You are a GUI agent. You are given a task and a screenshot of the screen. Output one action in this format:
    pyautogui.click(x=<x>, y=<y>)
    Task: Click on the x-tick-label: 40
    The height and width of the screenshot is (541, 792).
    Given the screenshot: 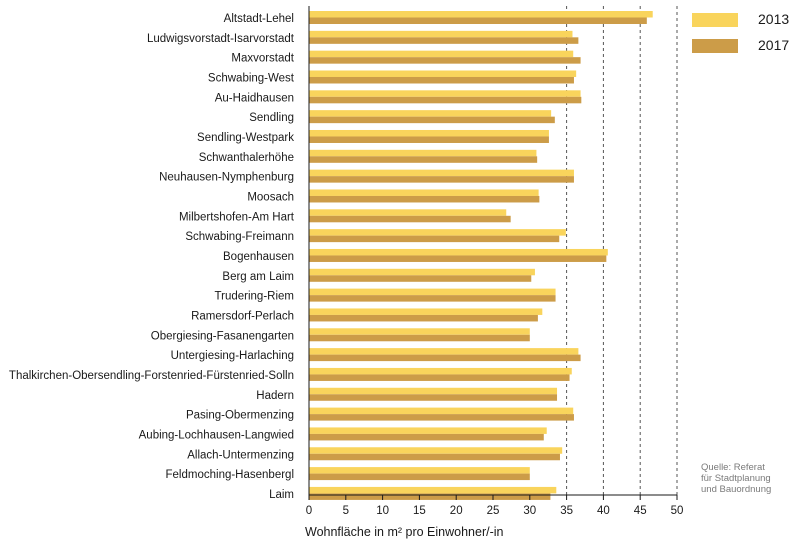 What is the action you would take?
    pyautogui.click(x=603, y=511)
    